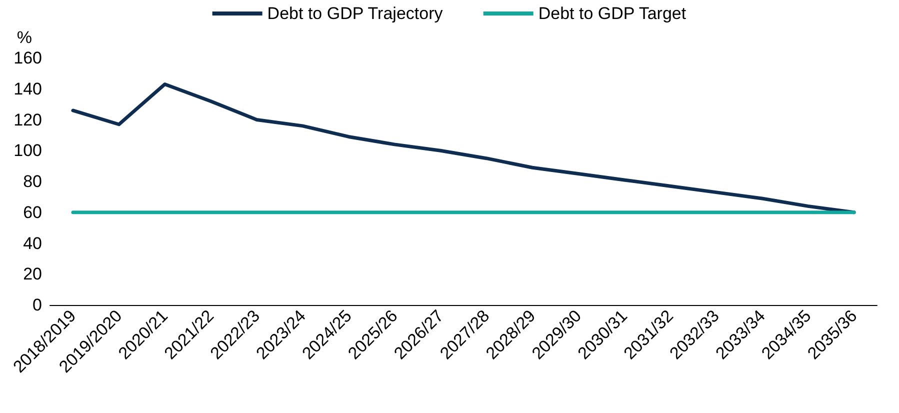 Image resolution: width=899 pixels, height=413 pixels. What do you see at coordinates (24, 37) in the screenshot?
I see `y-axis-title: %` at bounding box center [24, 37].